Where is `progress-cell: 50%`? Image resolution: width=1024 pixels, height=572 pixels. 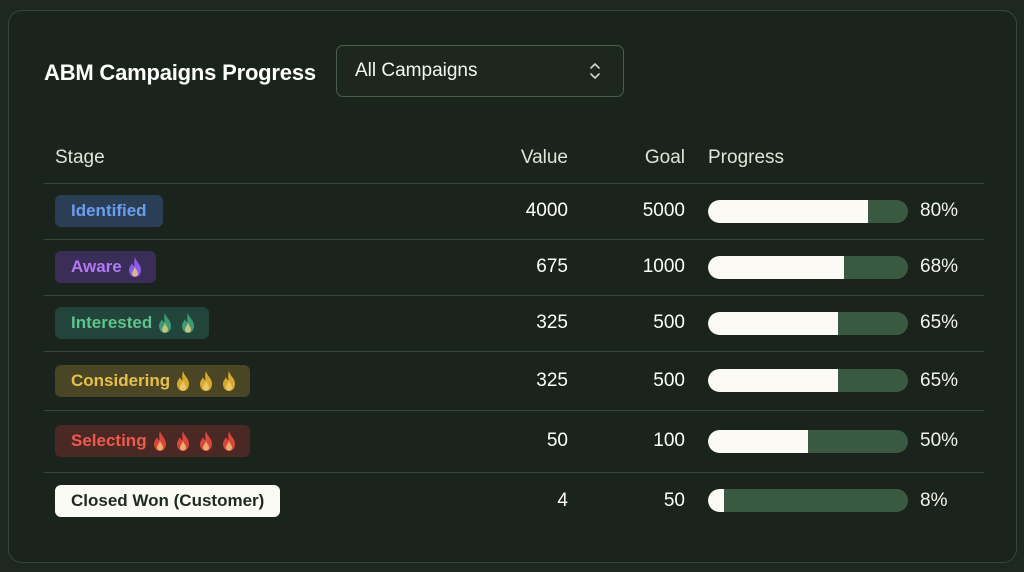
progress-cell: 50% is located at coordinates (834, 441).